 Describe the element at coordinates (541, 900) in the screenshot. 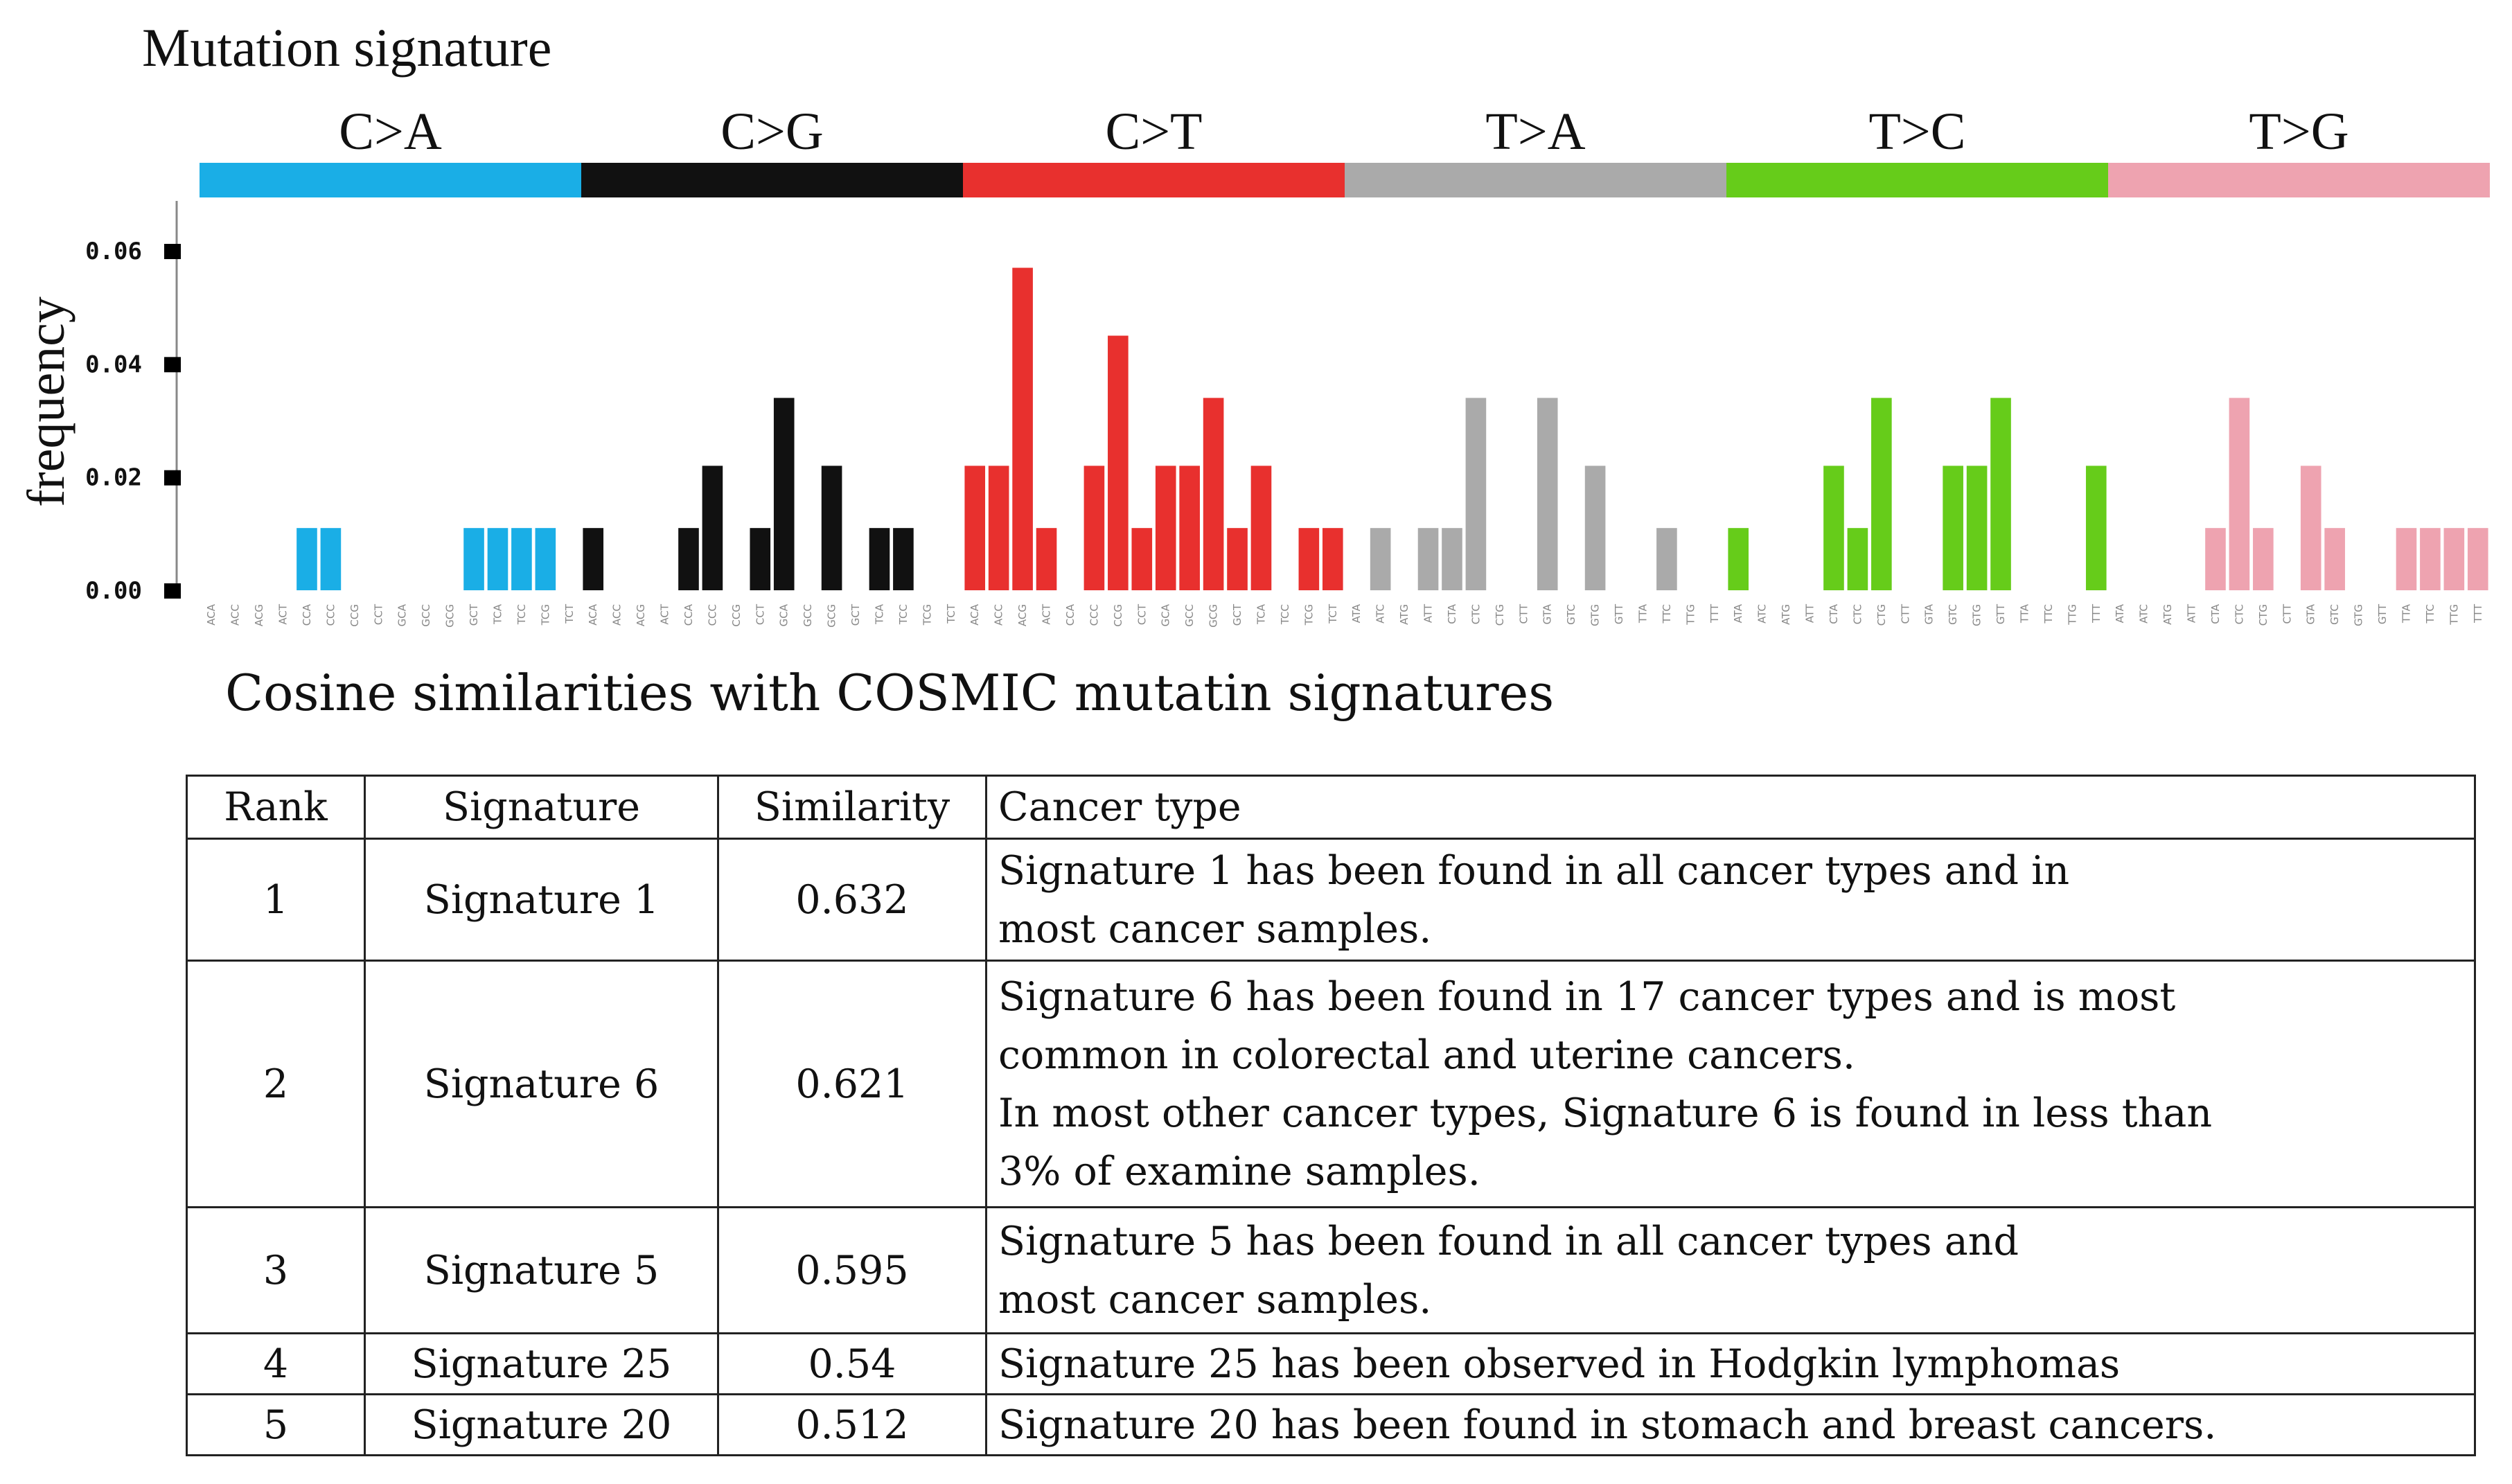

I see `cell-signature: Signature 1` at that location.